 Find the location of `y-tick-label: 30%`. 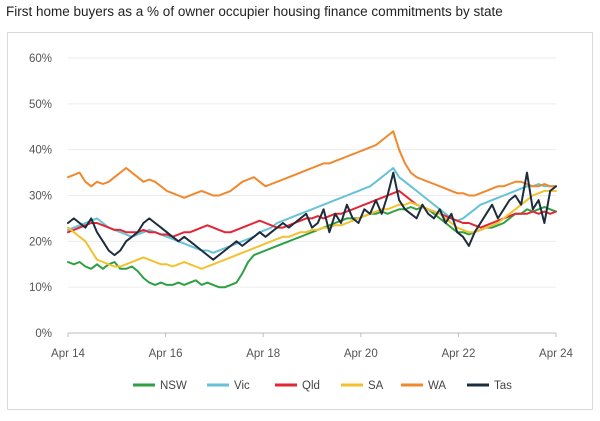

y-tick-label: 30% is located at coordinates (40, 197).